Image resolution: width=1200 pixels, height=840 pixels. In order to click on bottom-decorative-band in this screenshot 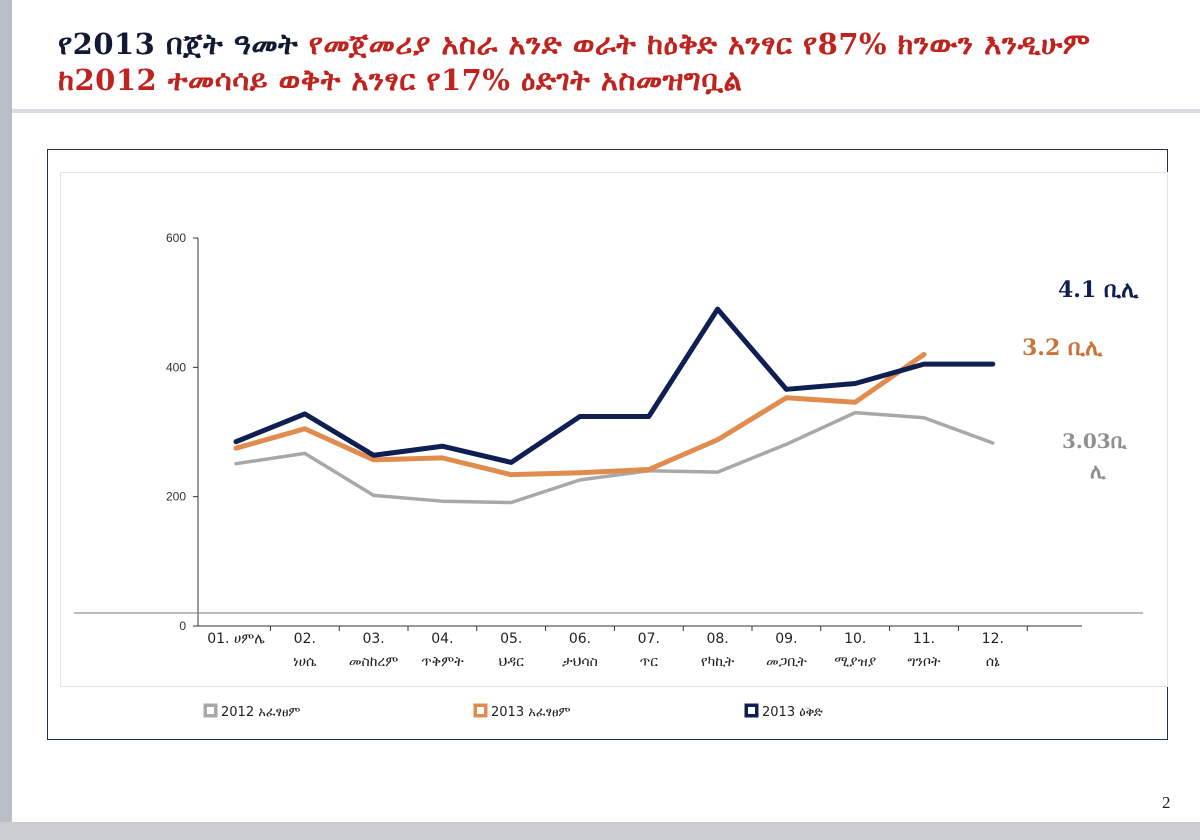, I will do `click(600, 831)`.